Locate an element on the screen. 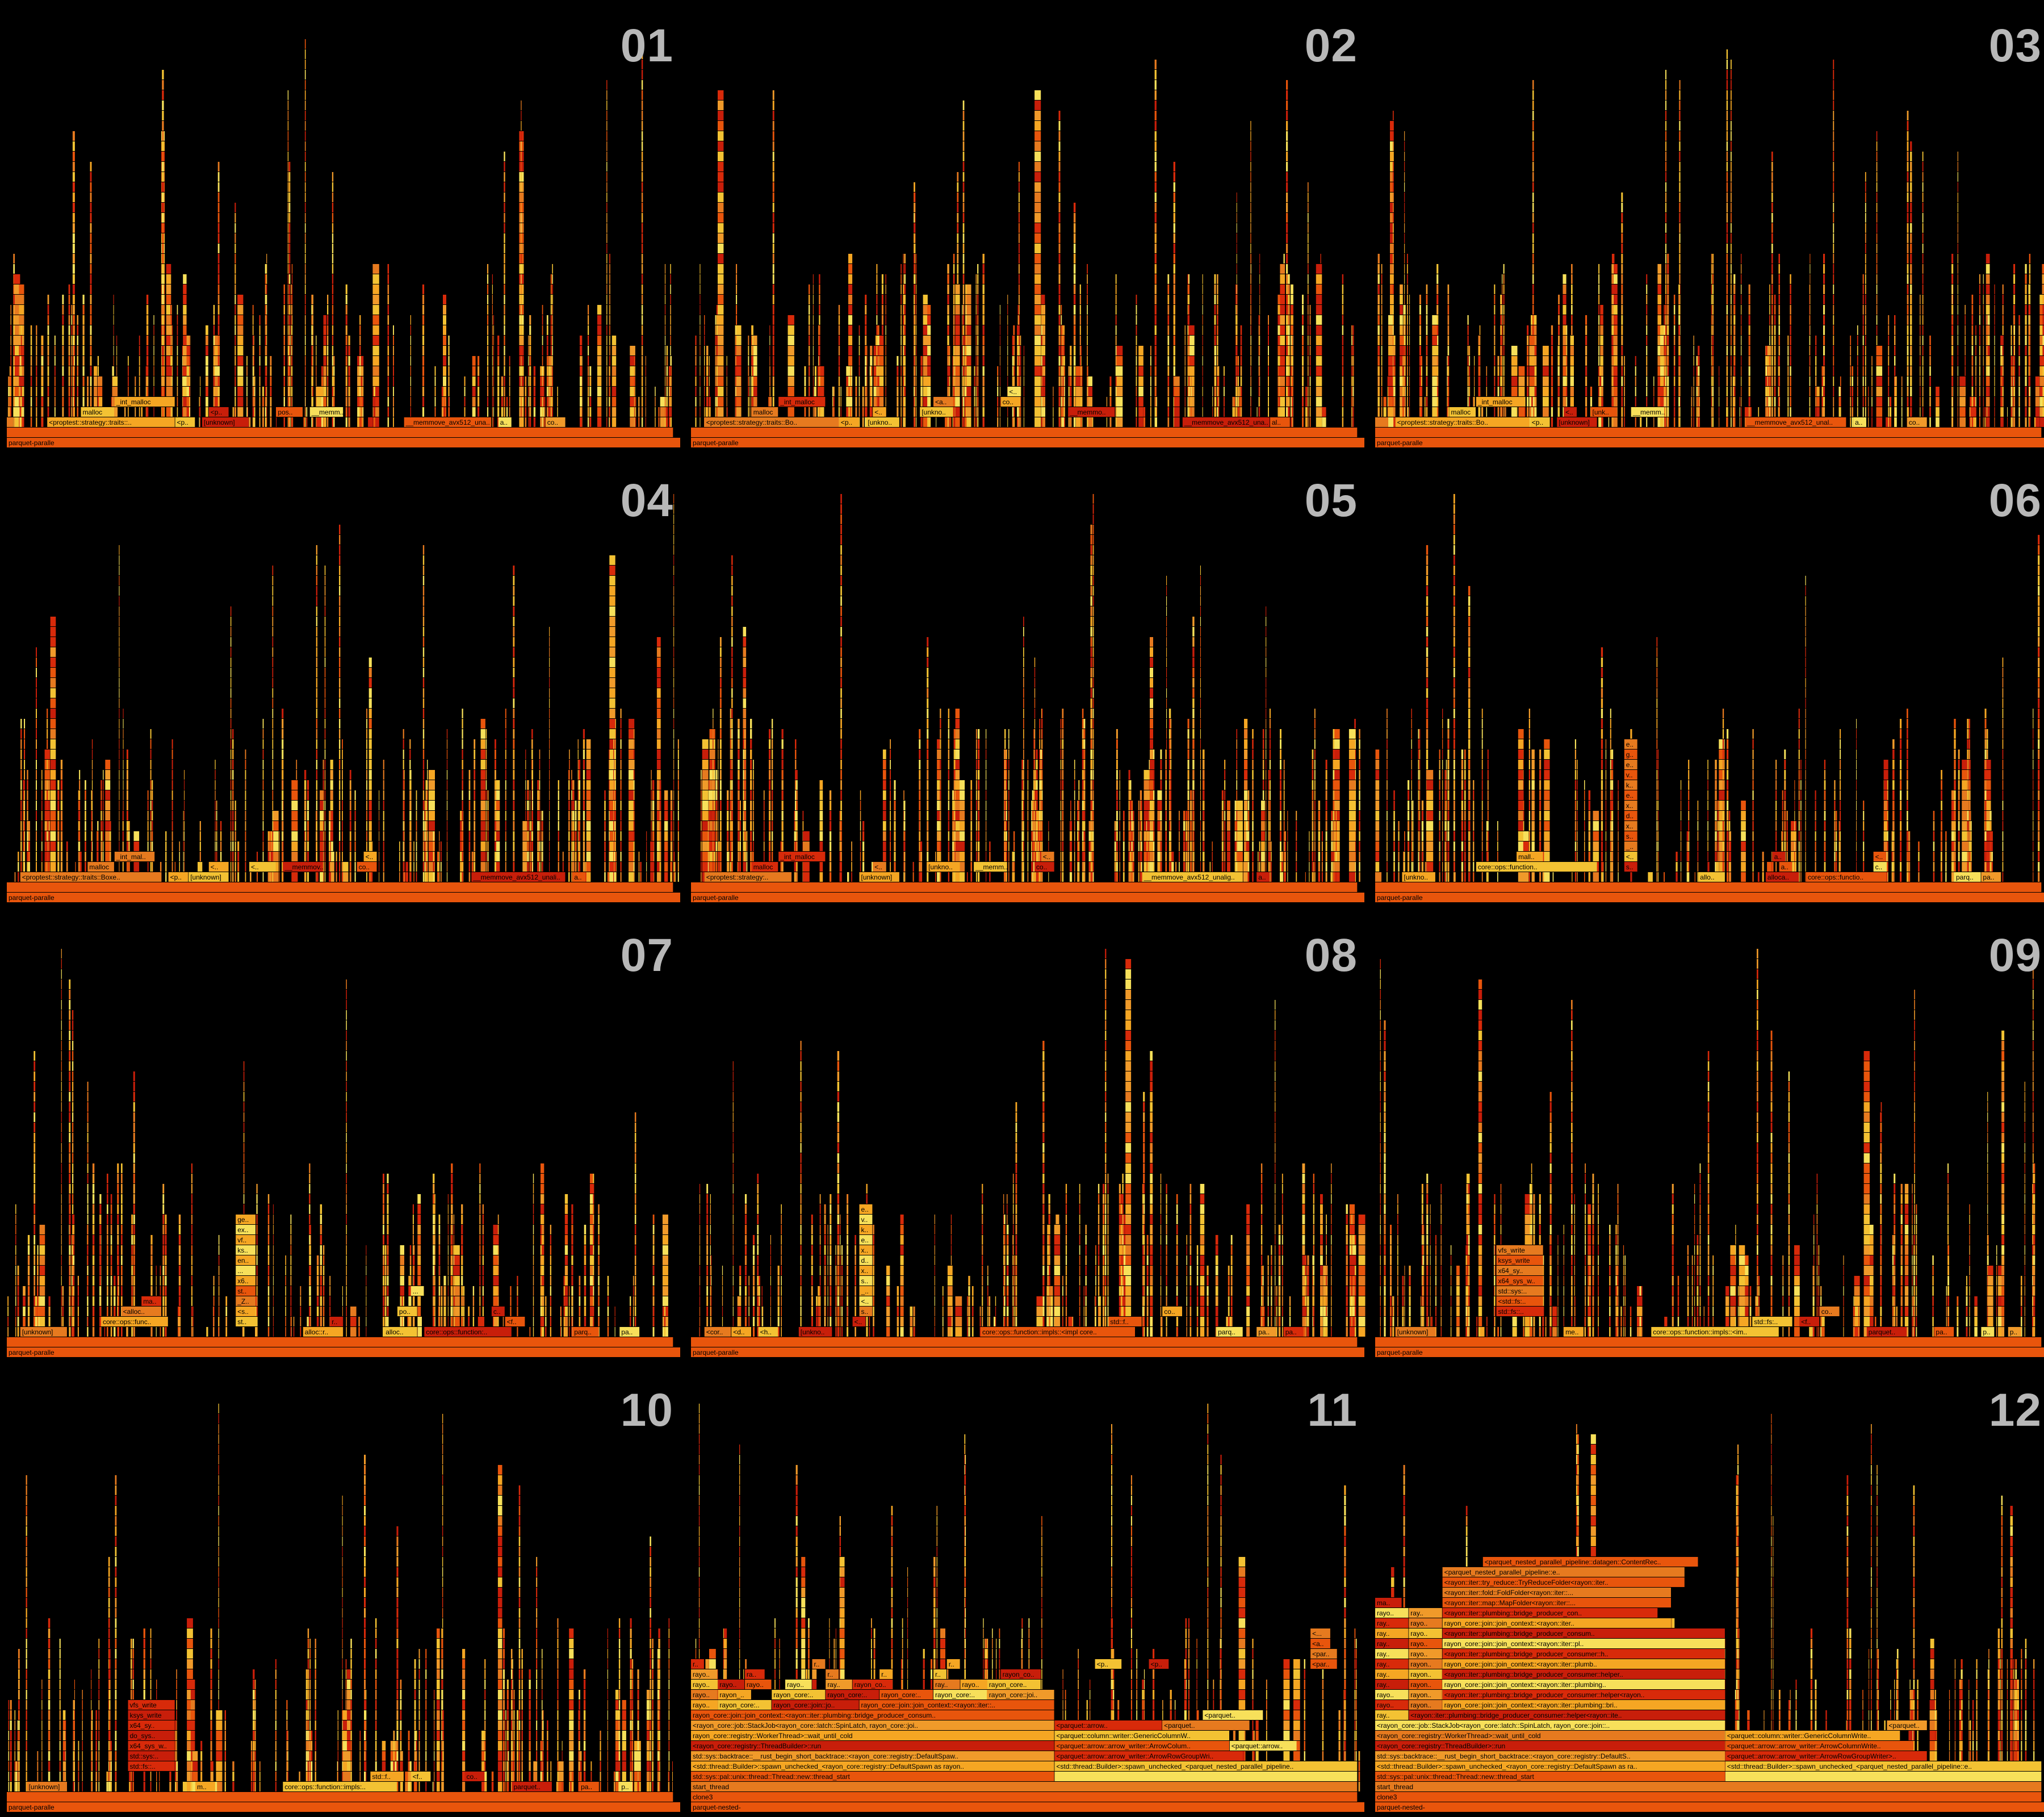 The image size is (2044, 1817). flame-frame: __memm.. is located at coordinates (326, 412).